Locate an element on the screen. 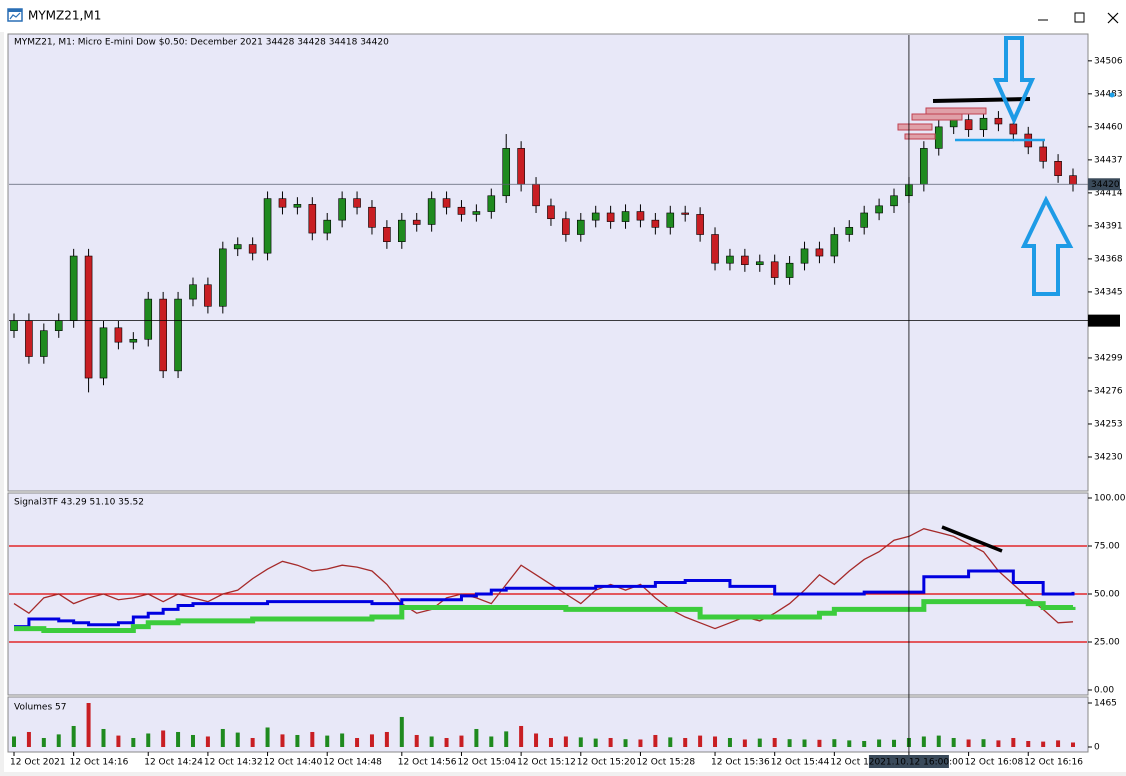 This screenshot has height=776, width=1126. current-price-label: 34420 is located at coordinates (1105, 185).